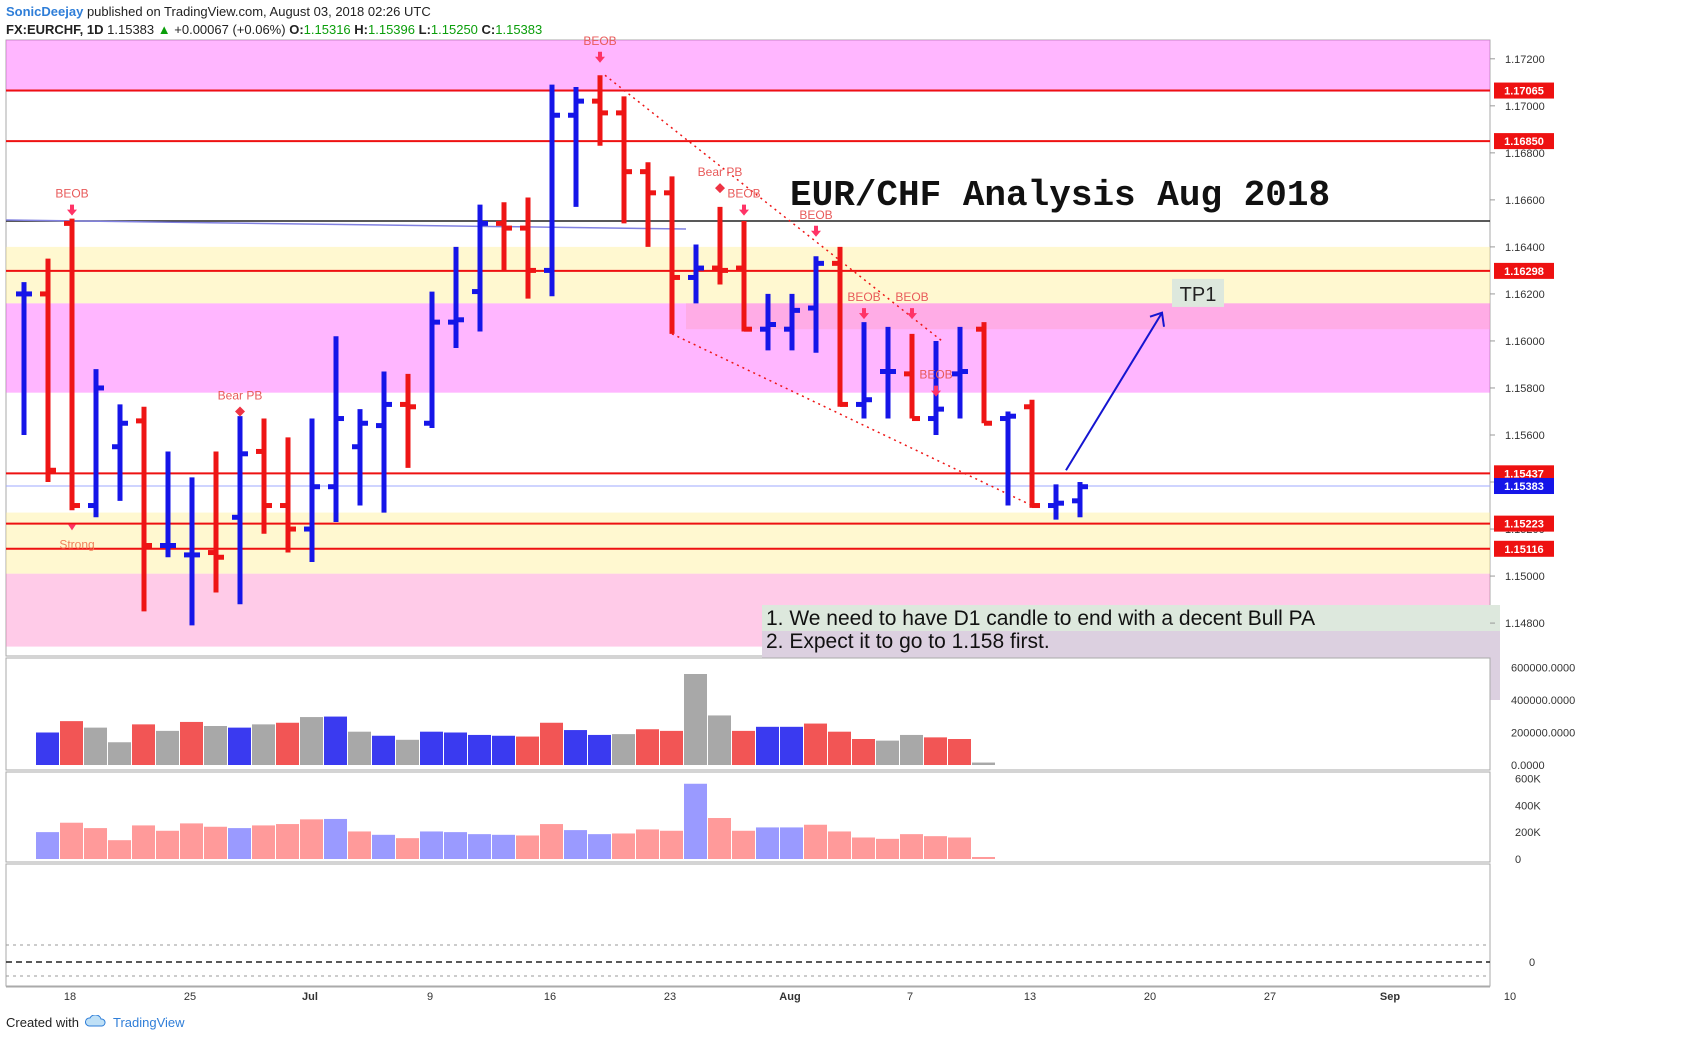 The image size is (1708, 1041). Describe the element at coordinates (361, 29) in the screenshot. I see `high-label: H:` at that location.